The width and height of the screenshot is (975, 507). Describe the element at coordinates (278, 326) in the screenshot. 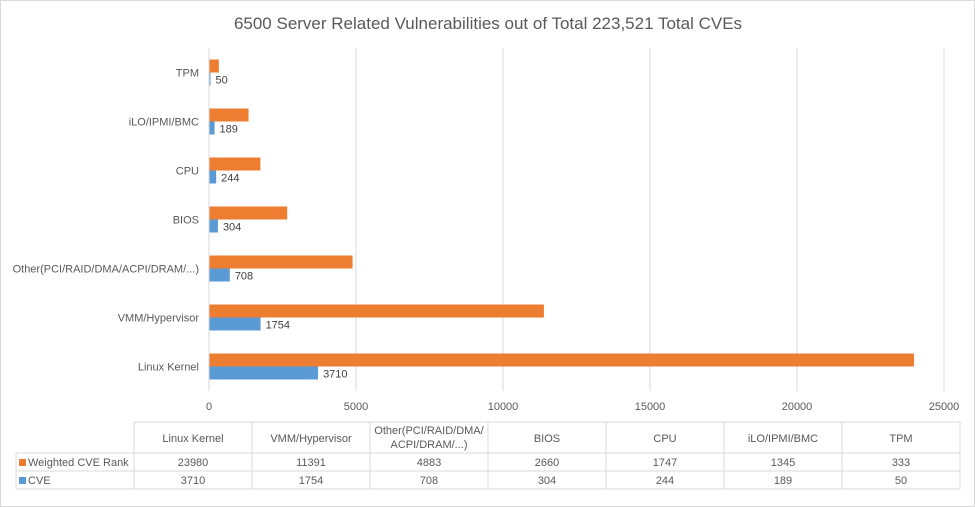

I see `data-label-cve: 1754` at that location.